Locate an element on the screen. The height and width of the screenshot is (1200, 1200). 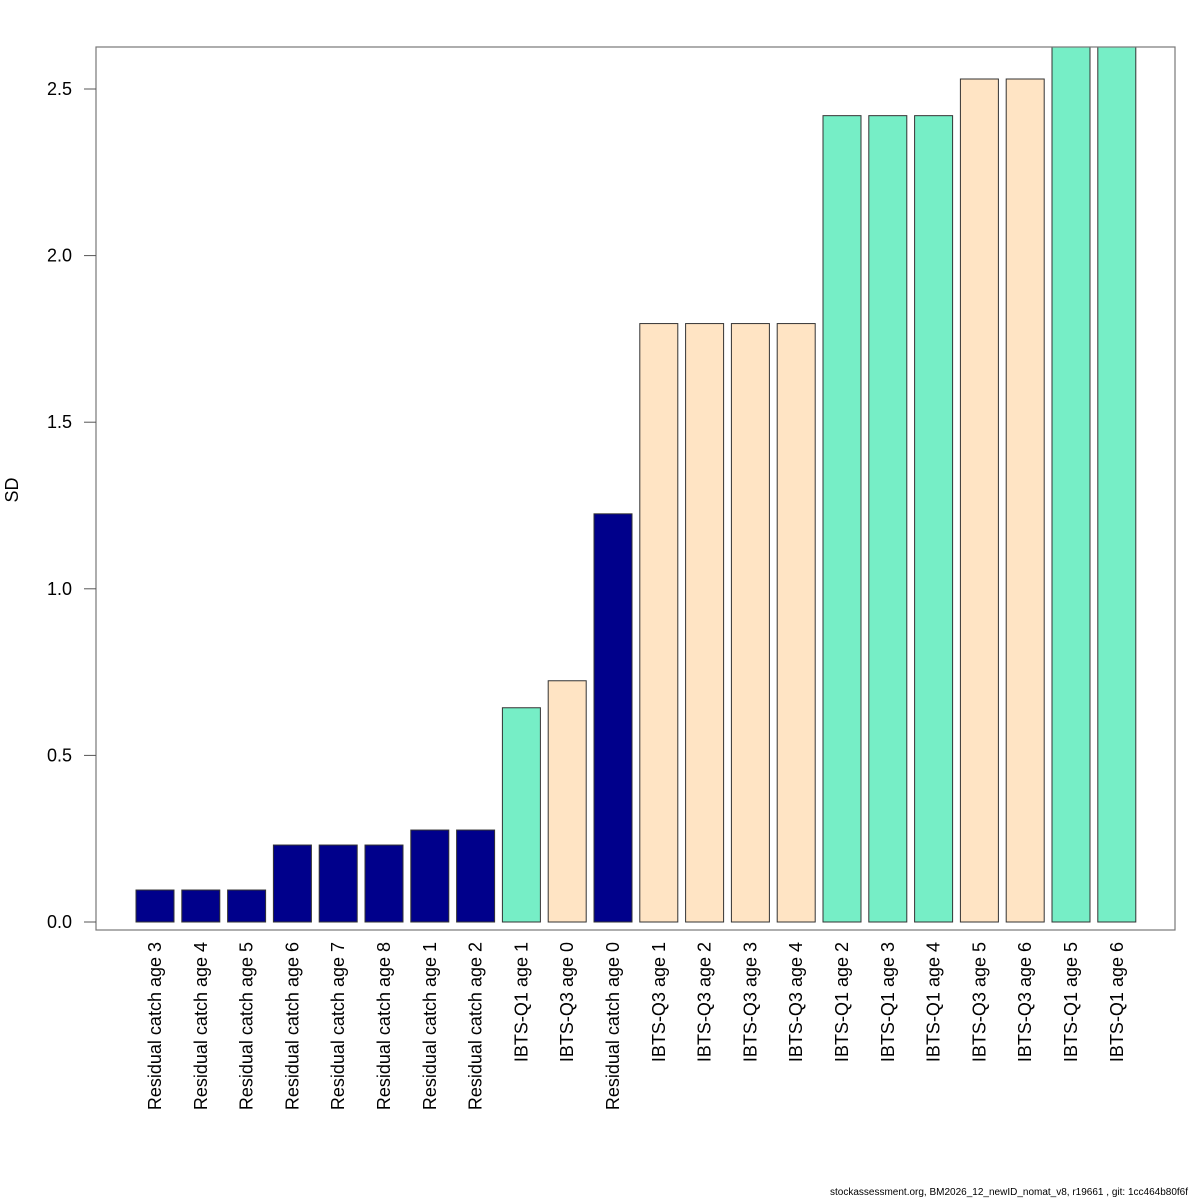
y-tick-label: 2.0 is located at coordinates (59, 256).